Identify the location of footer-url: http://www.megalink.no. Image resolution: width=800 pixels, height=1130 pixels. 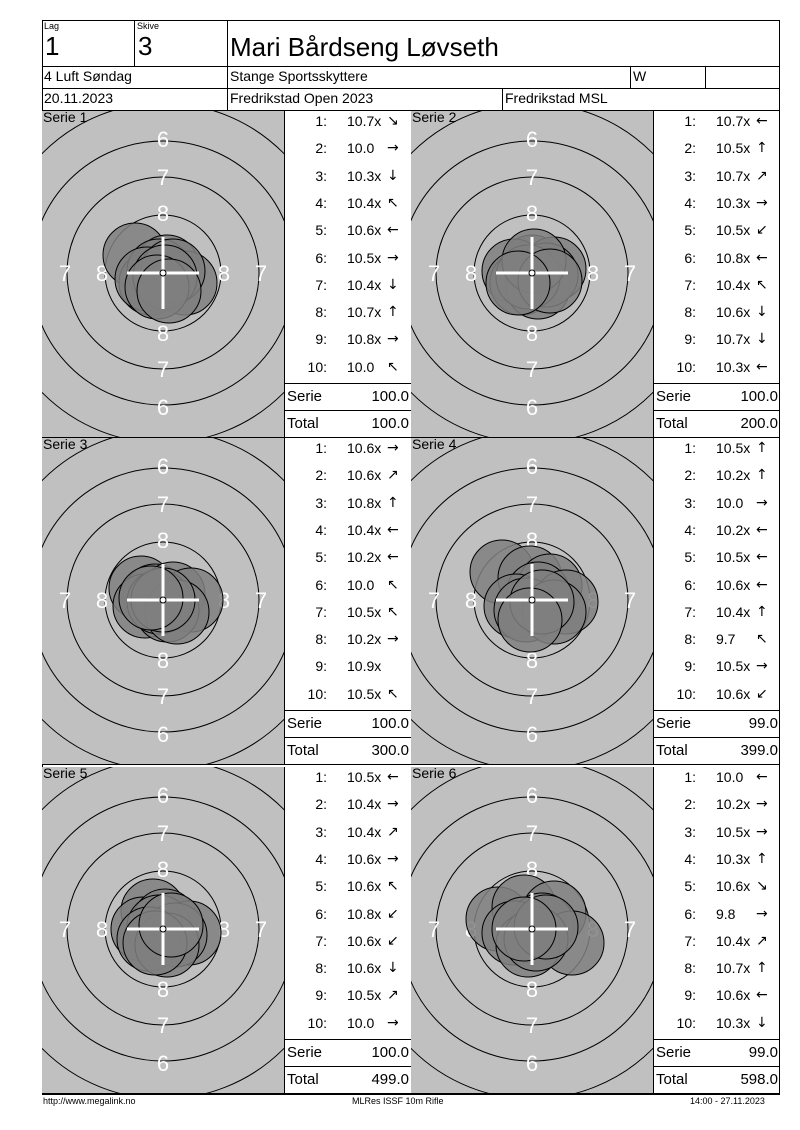
(89, 1101).